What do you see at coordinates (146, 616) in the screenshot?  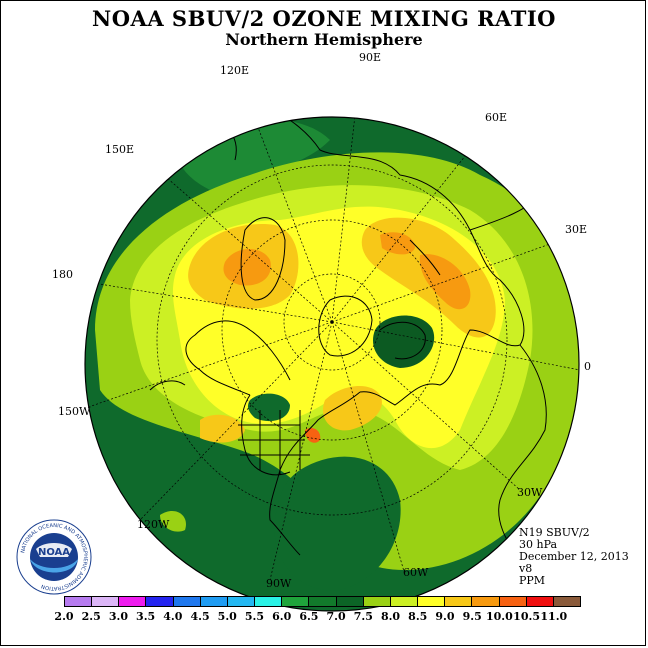 I see `colorbar-tick-label: 3.5` at bounding box center [146, 616].